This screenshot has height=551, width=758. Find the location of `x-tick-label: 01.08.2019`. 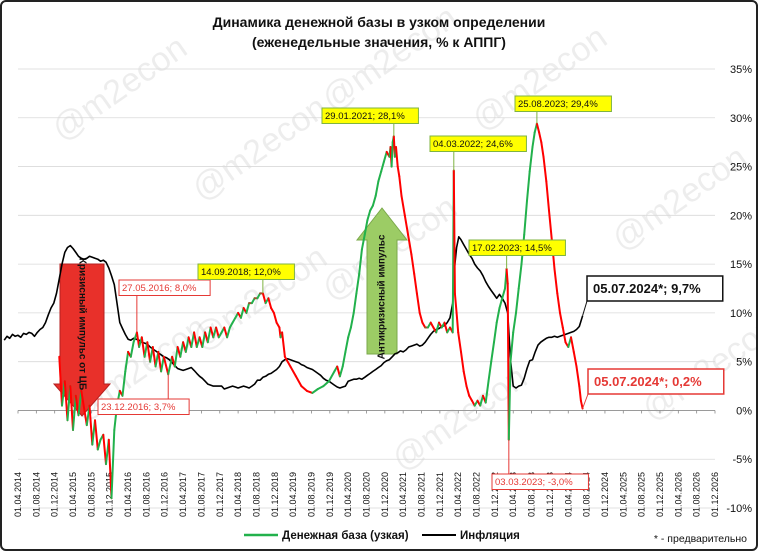

x-tick-label: 01.08.2019 is located at coordinates (311, 494).